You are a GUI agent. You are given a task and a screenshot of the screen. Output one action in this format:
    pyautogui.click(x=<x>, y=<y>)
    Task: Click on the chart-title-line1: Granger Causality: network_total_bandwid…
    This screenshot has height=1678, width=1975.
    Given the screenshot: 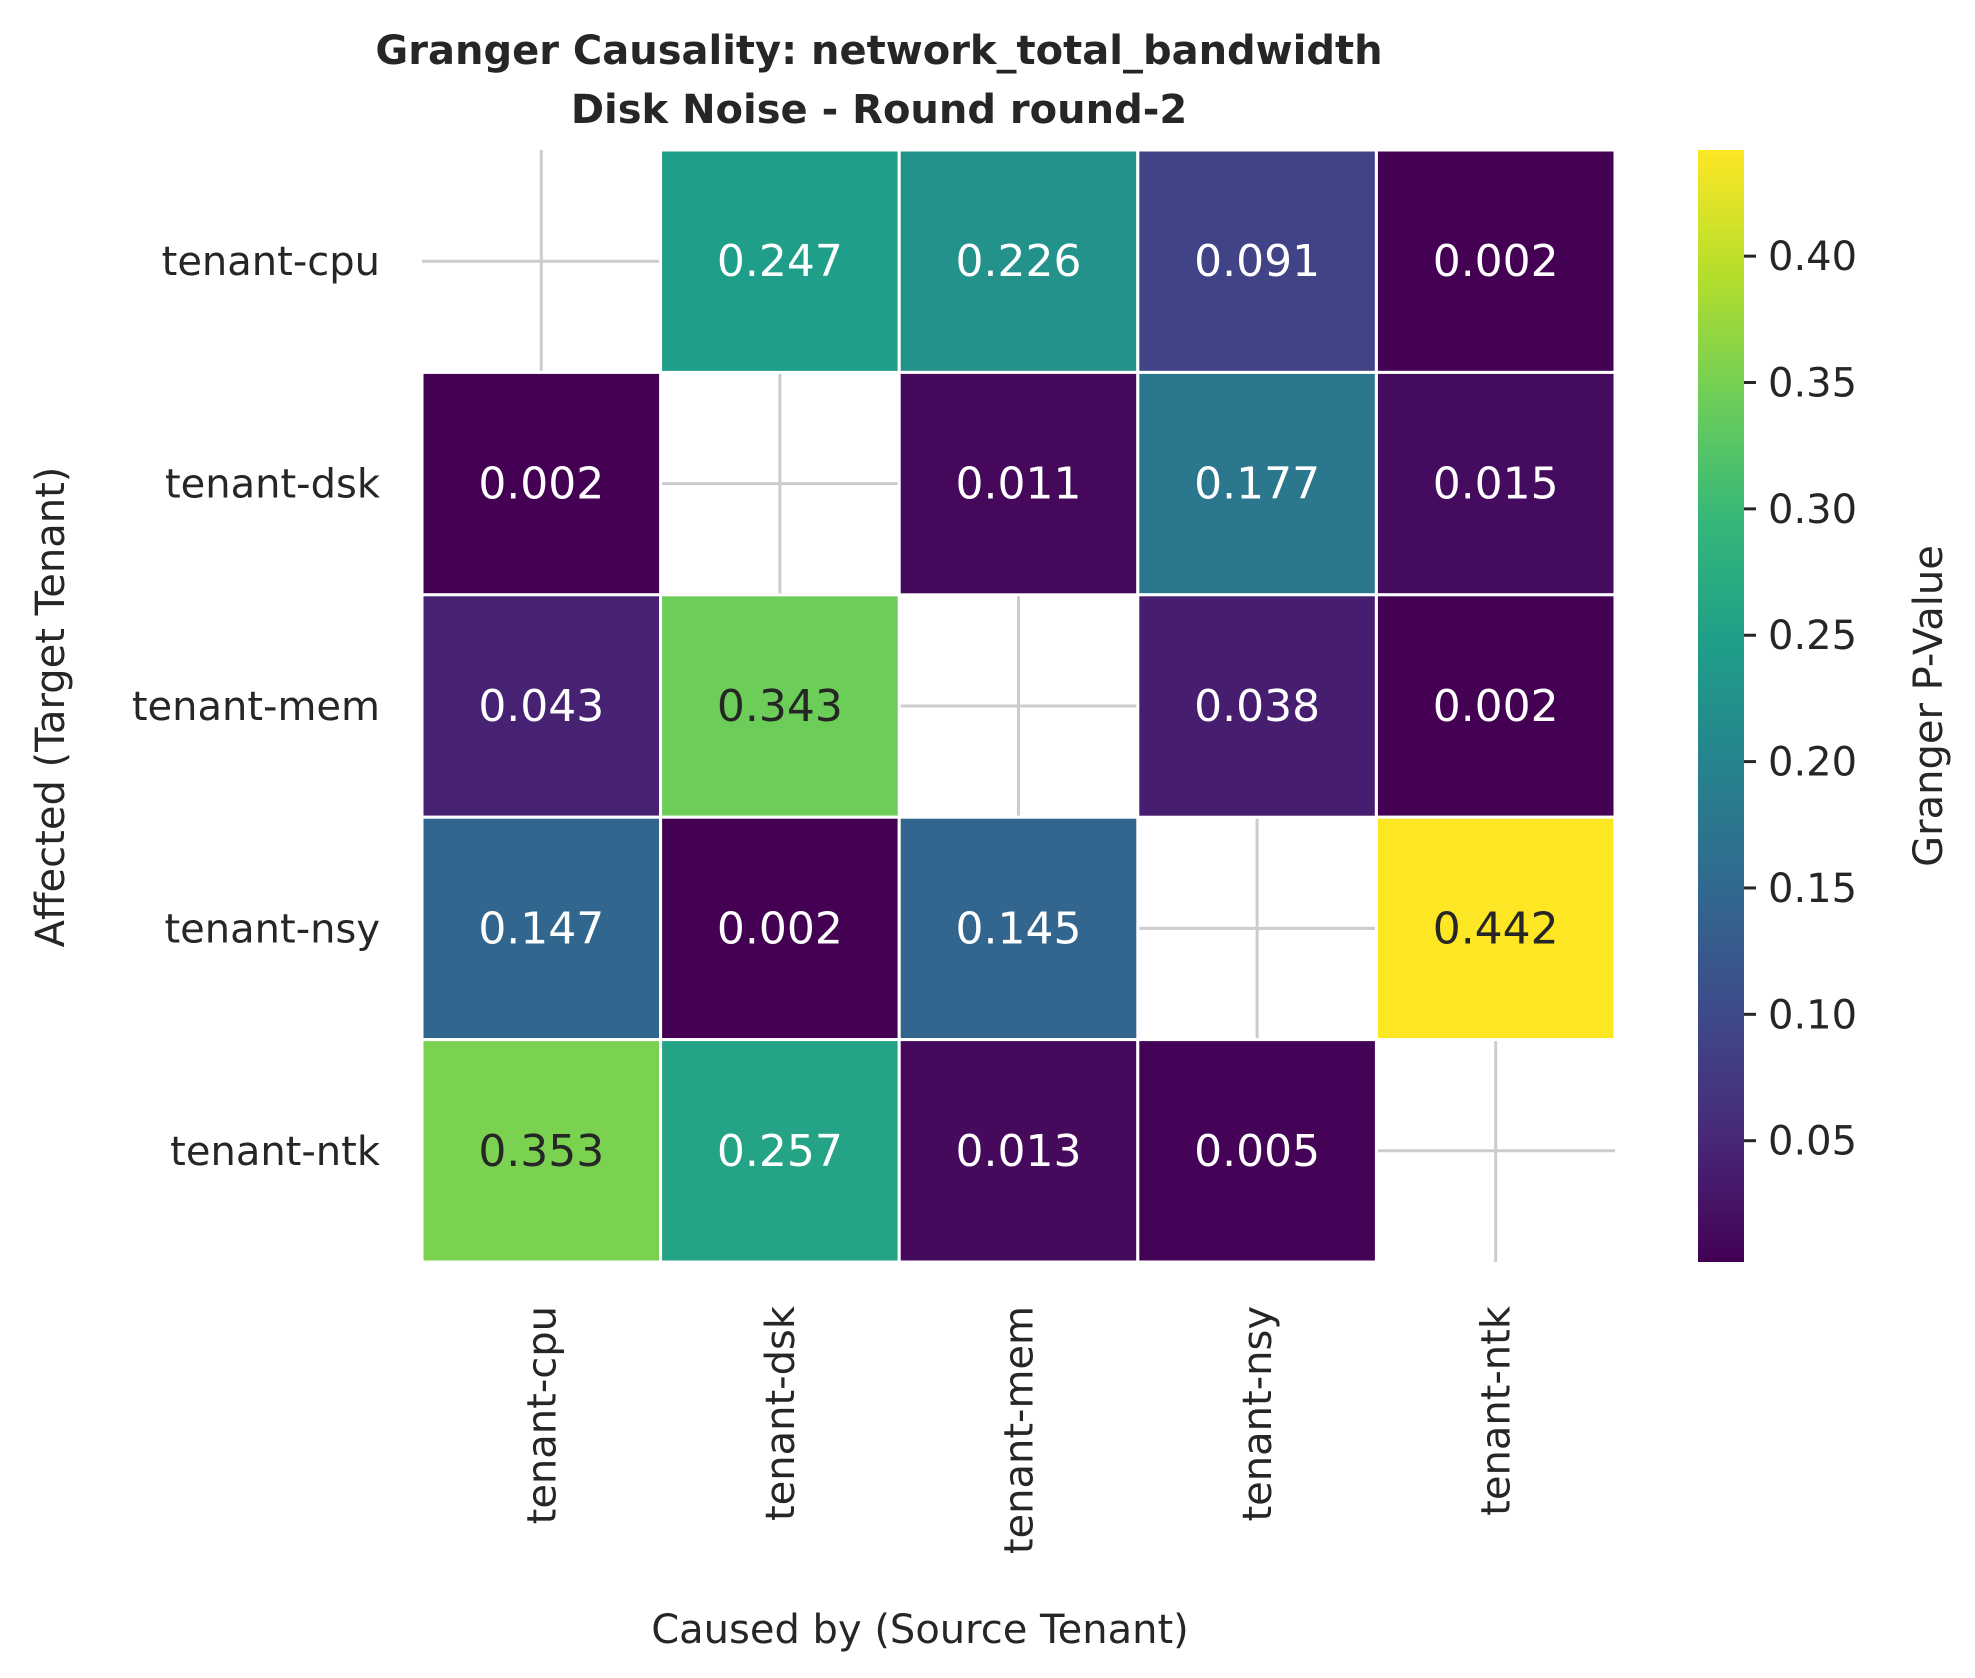 What is the action you would take?
    pyautogui.click(x=878, y=51)
    